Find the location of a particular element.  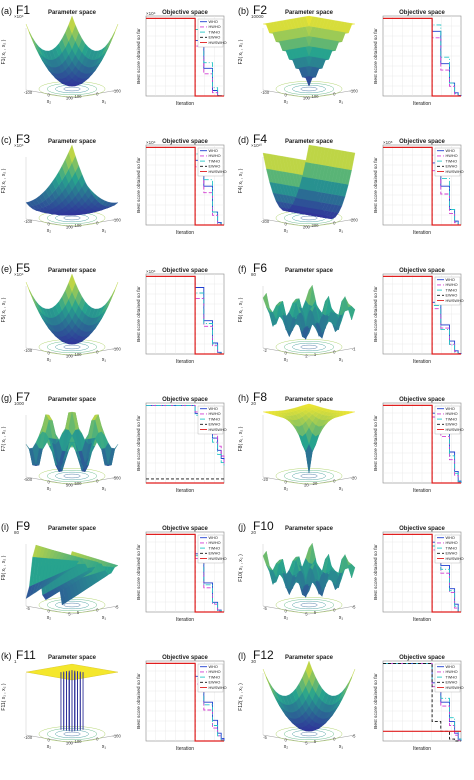

param-zlabel: F6( x₁ , x₂ ) is located at coordinates (241, 309).